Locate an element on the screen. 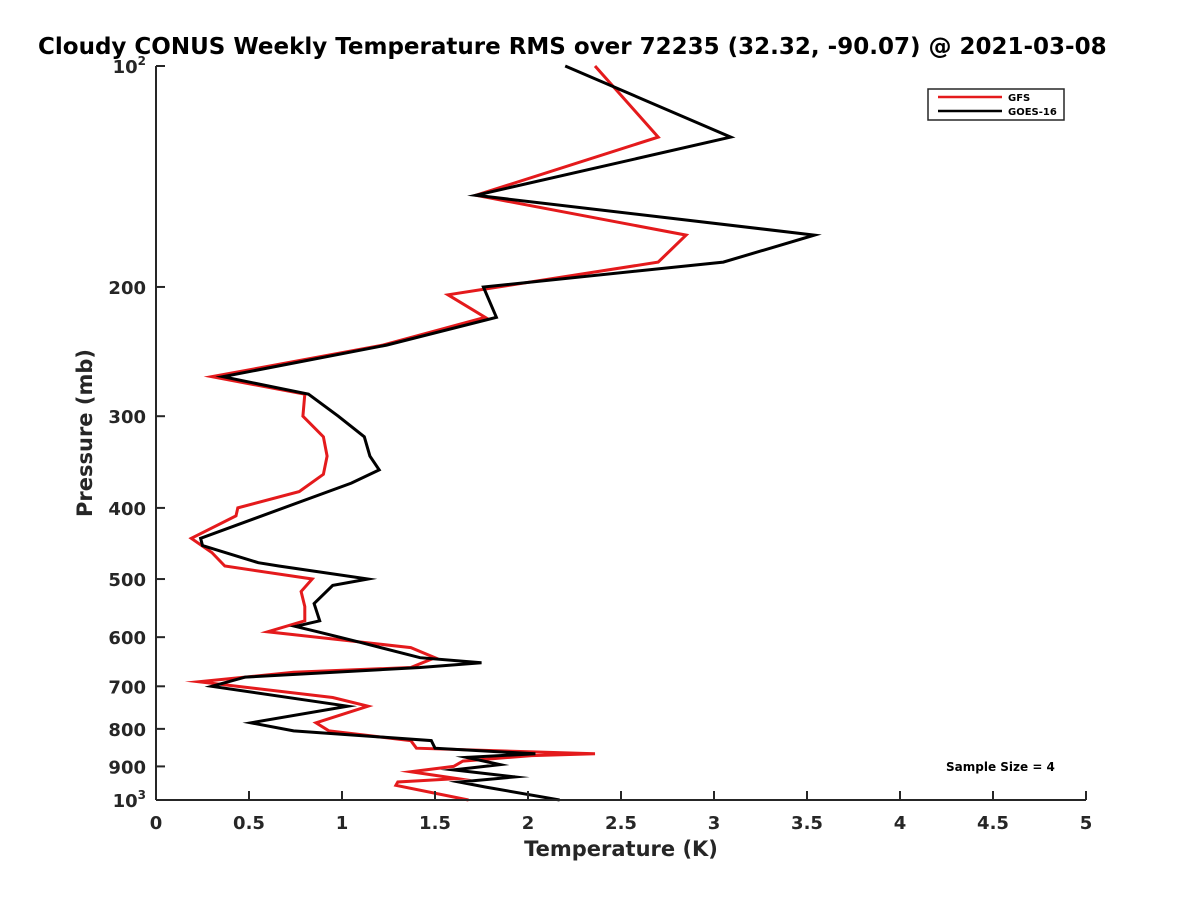  x-tick-label: 4 is located at coordinates (900, 823).